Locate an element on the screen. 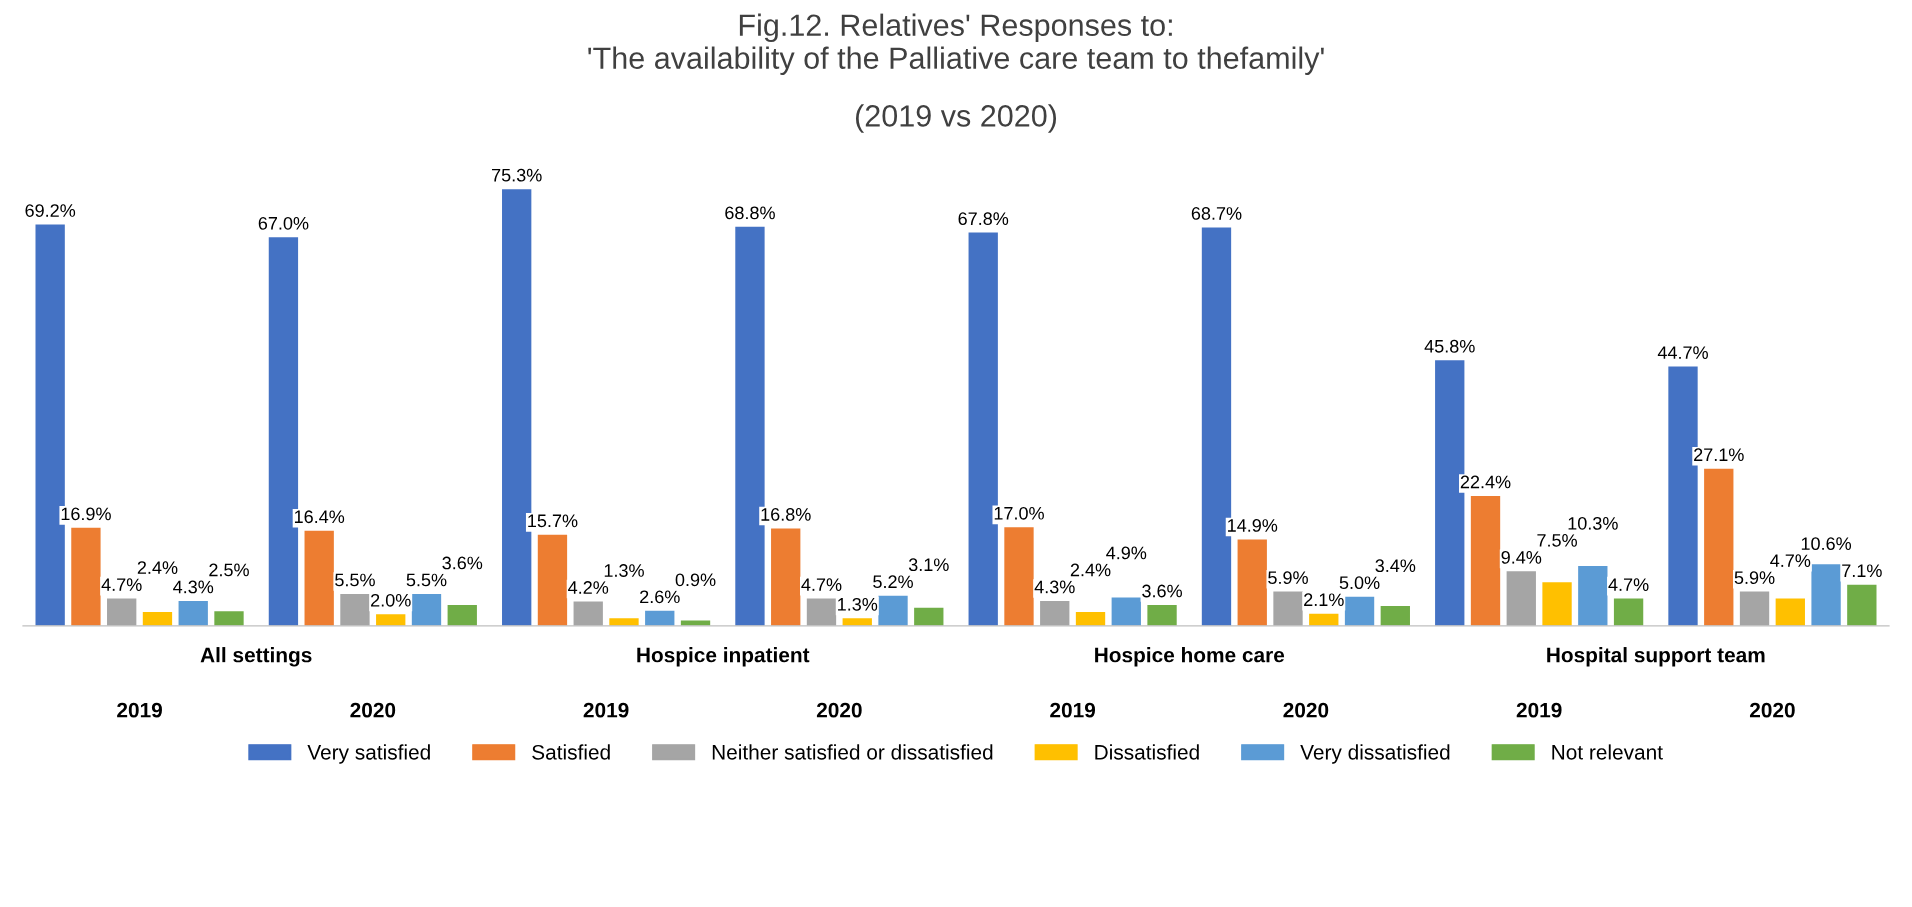 This screenshot has height=907, width=1912. data-label: 15.7% is located at coordinates (553, 521).